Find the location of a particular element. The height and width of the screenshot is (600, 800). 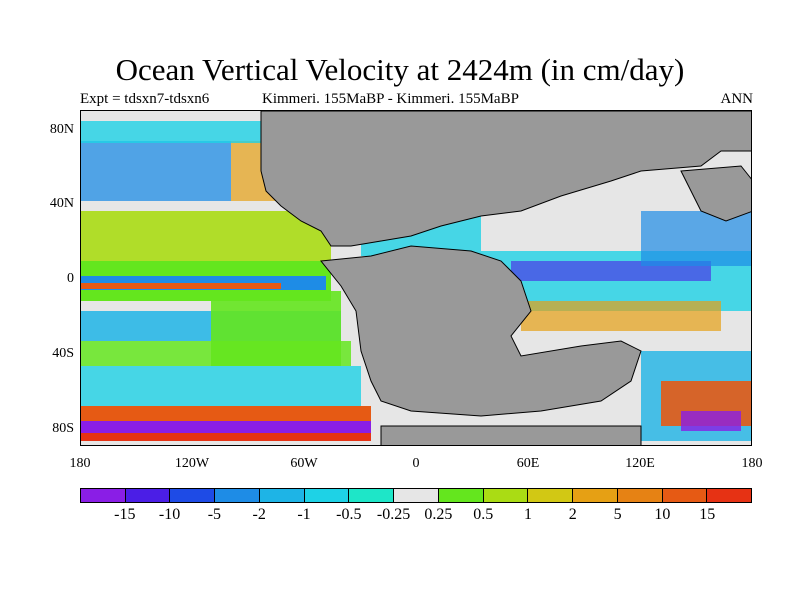

antarctica-landmass is located at coordinates (511, 435).